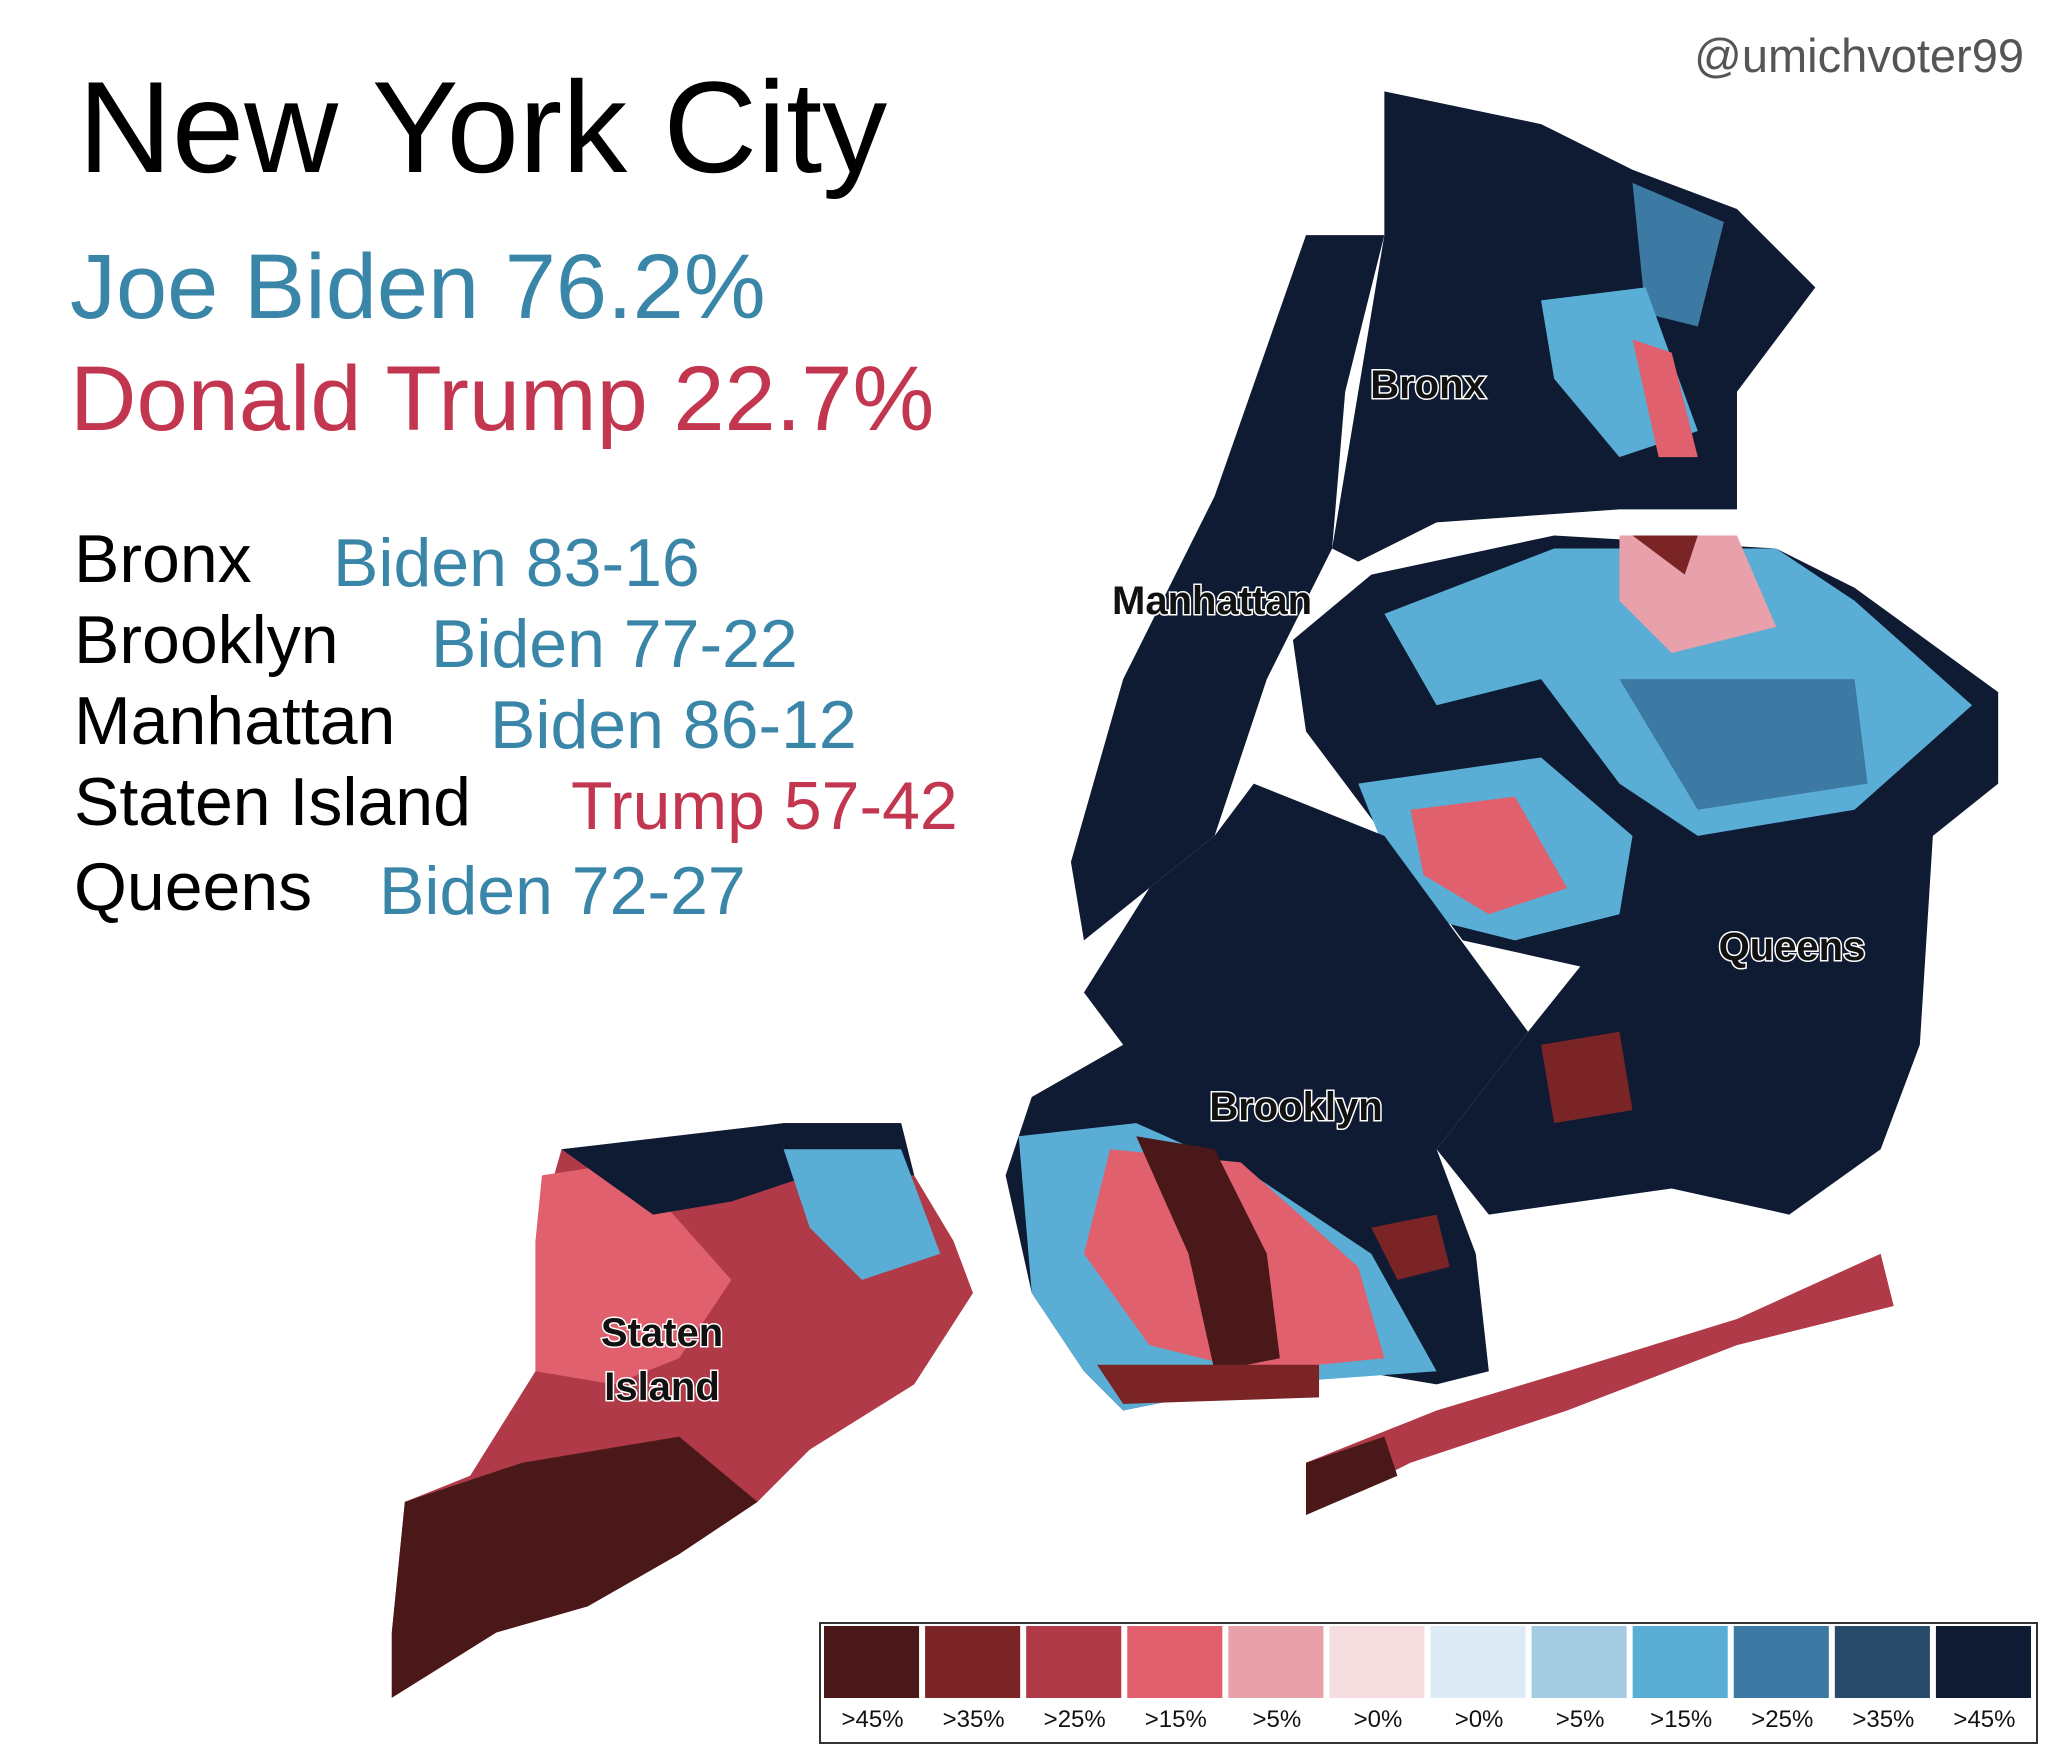  Describe the element at coordinates (662, 1333) in the screenshot. I see `map-label: Staten` at that location.